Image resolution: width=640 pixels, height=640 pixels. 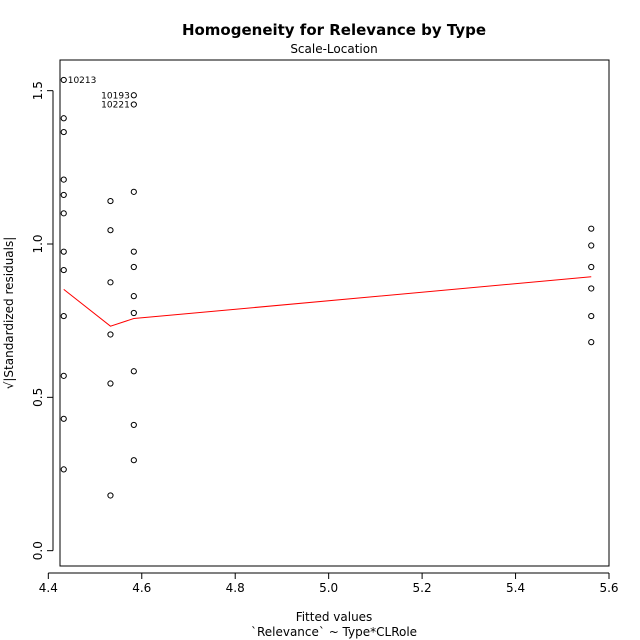 I want to click on x-axis-sublabel: `Relevance` ~ Type*CLRole, so click(x=334, y=632).